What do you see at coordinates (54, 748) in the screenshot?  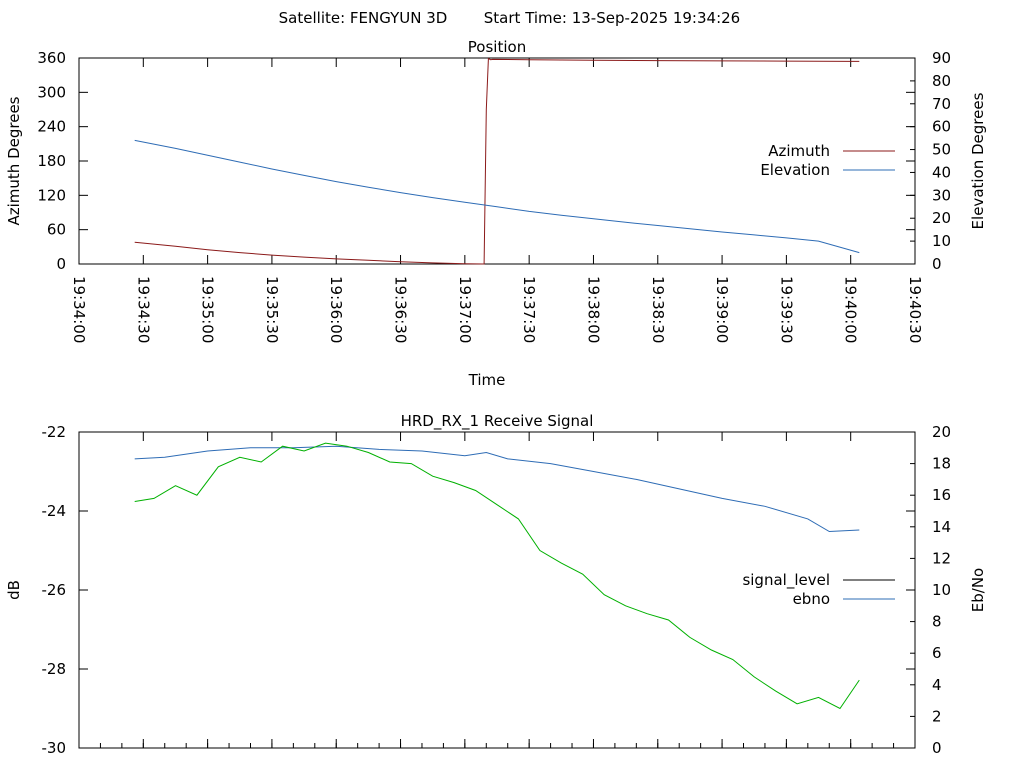 I see `y-tick-label: -30` at bounding box center [54, 748].